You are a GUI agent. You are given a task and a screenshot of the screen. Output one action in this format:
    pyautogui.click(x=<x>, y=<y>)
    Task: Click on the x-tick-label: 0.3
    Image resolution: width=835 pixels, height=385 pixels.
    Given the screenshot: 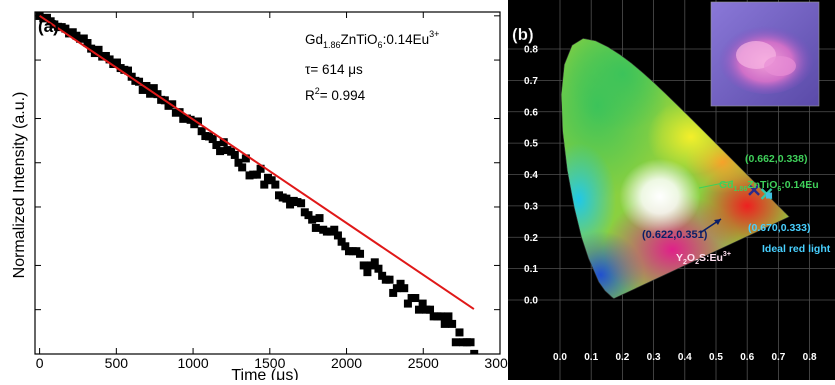 What is the action you would take?
    pyautogui.click(x=654, y=357)
    